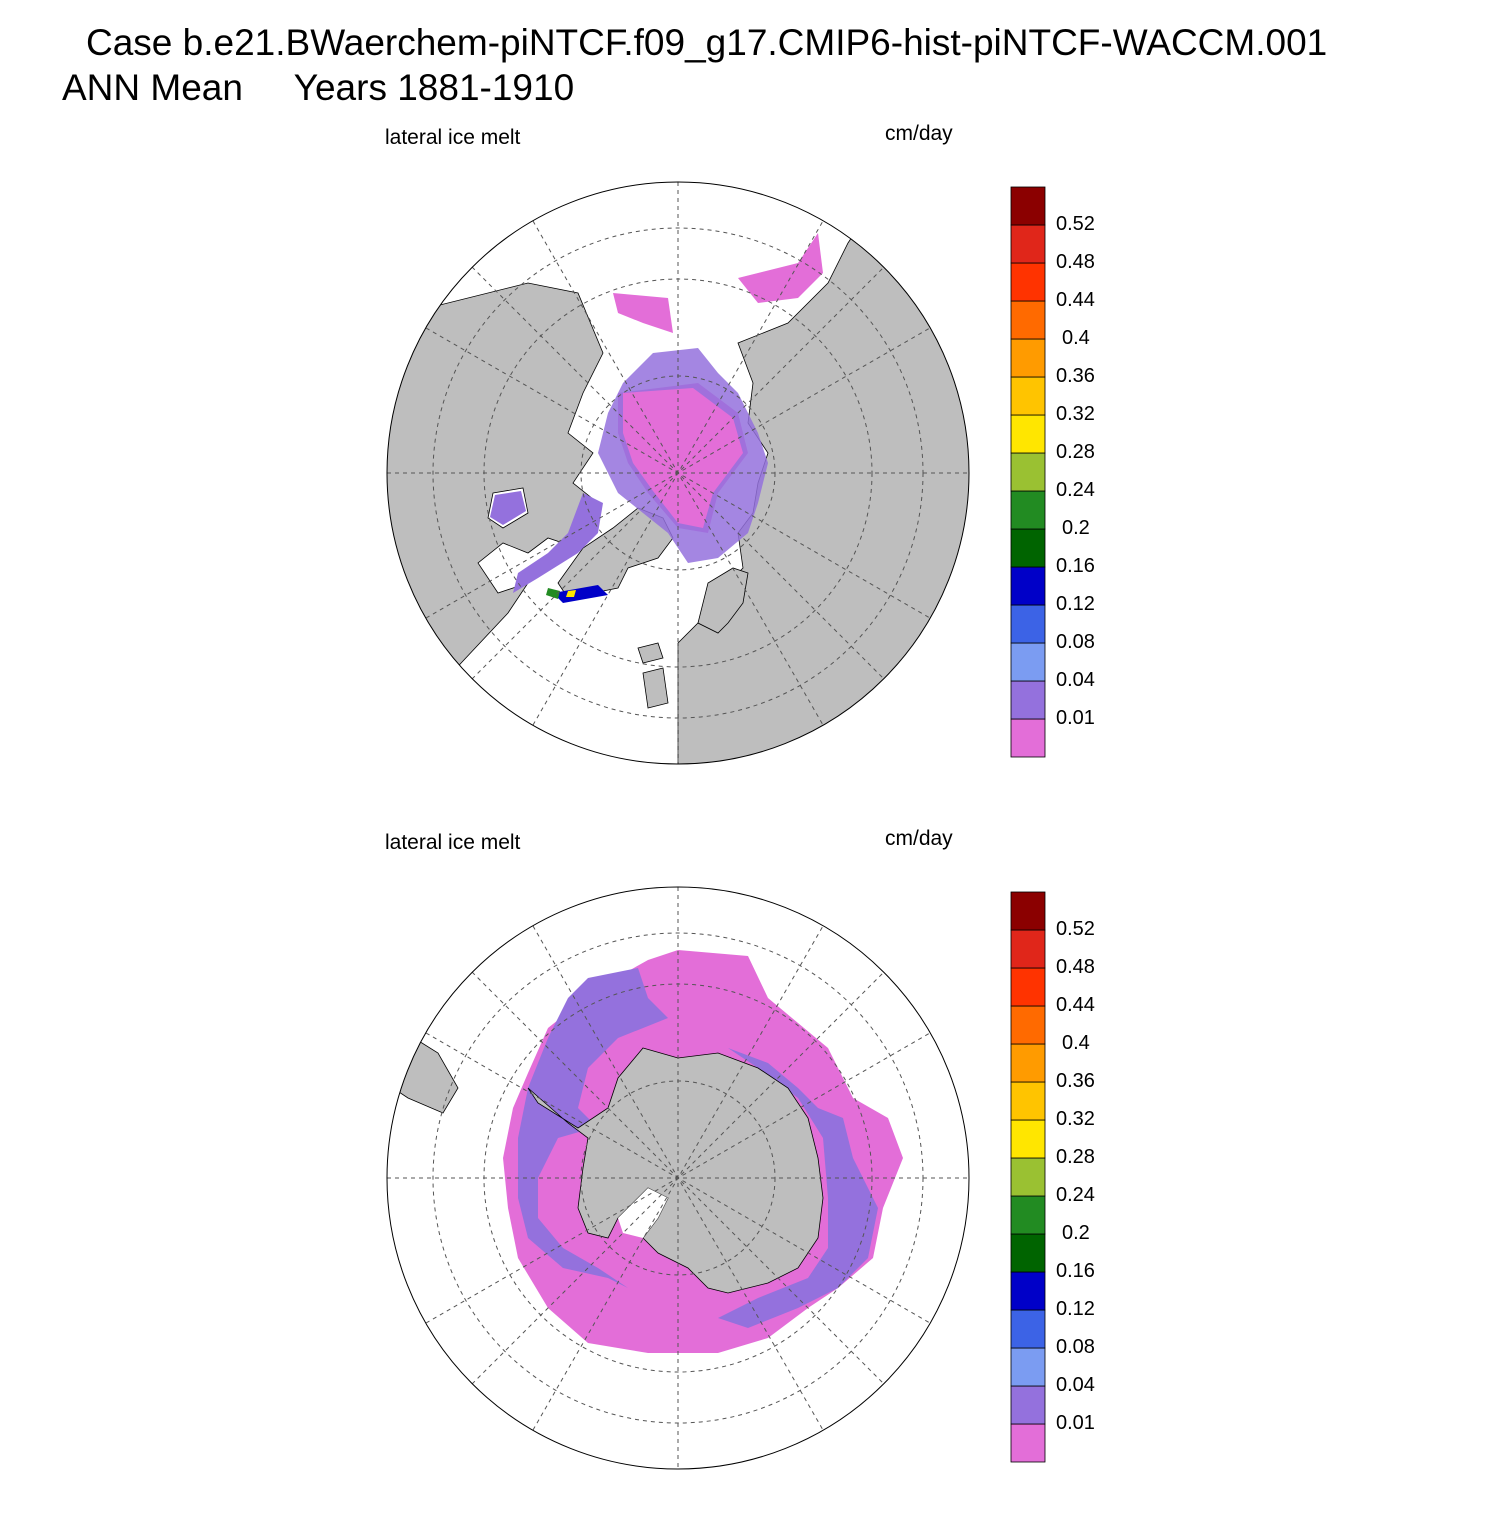 Image resolution: width=1500 pixels, height=1515 pixels. Describe the element at coordinates (723, 600) in the screenshot. I see `land-scandinavia` at that location.